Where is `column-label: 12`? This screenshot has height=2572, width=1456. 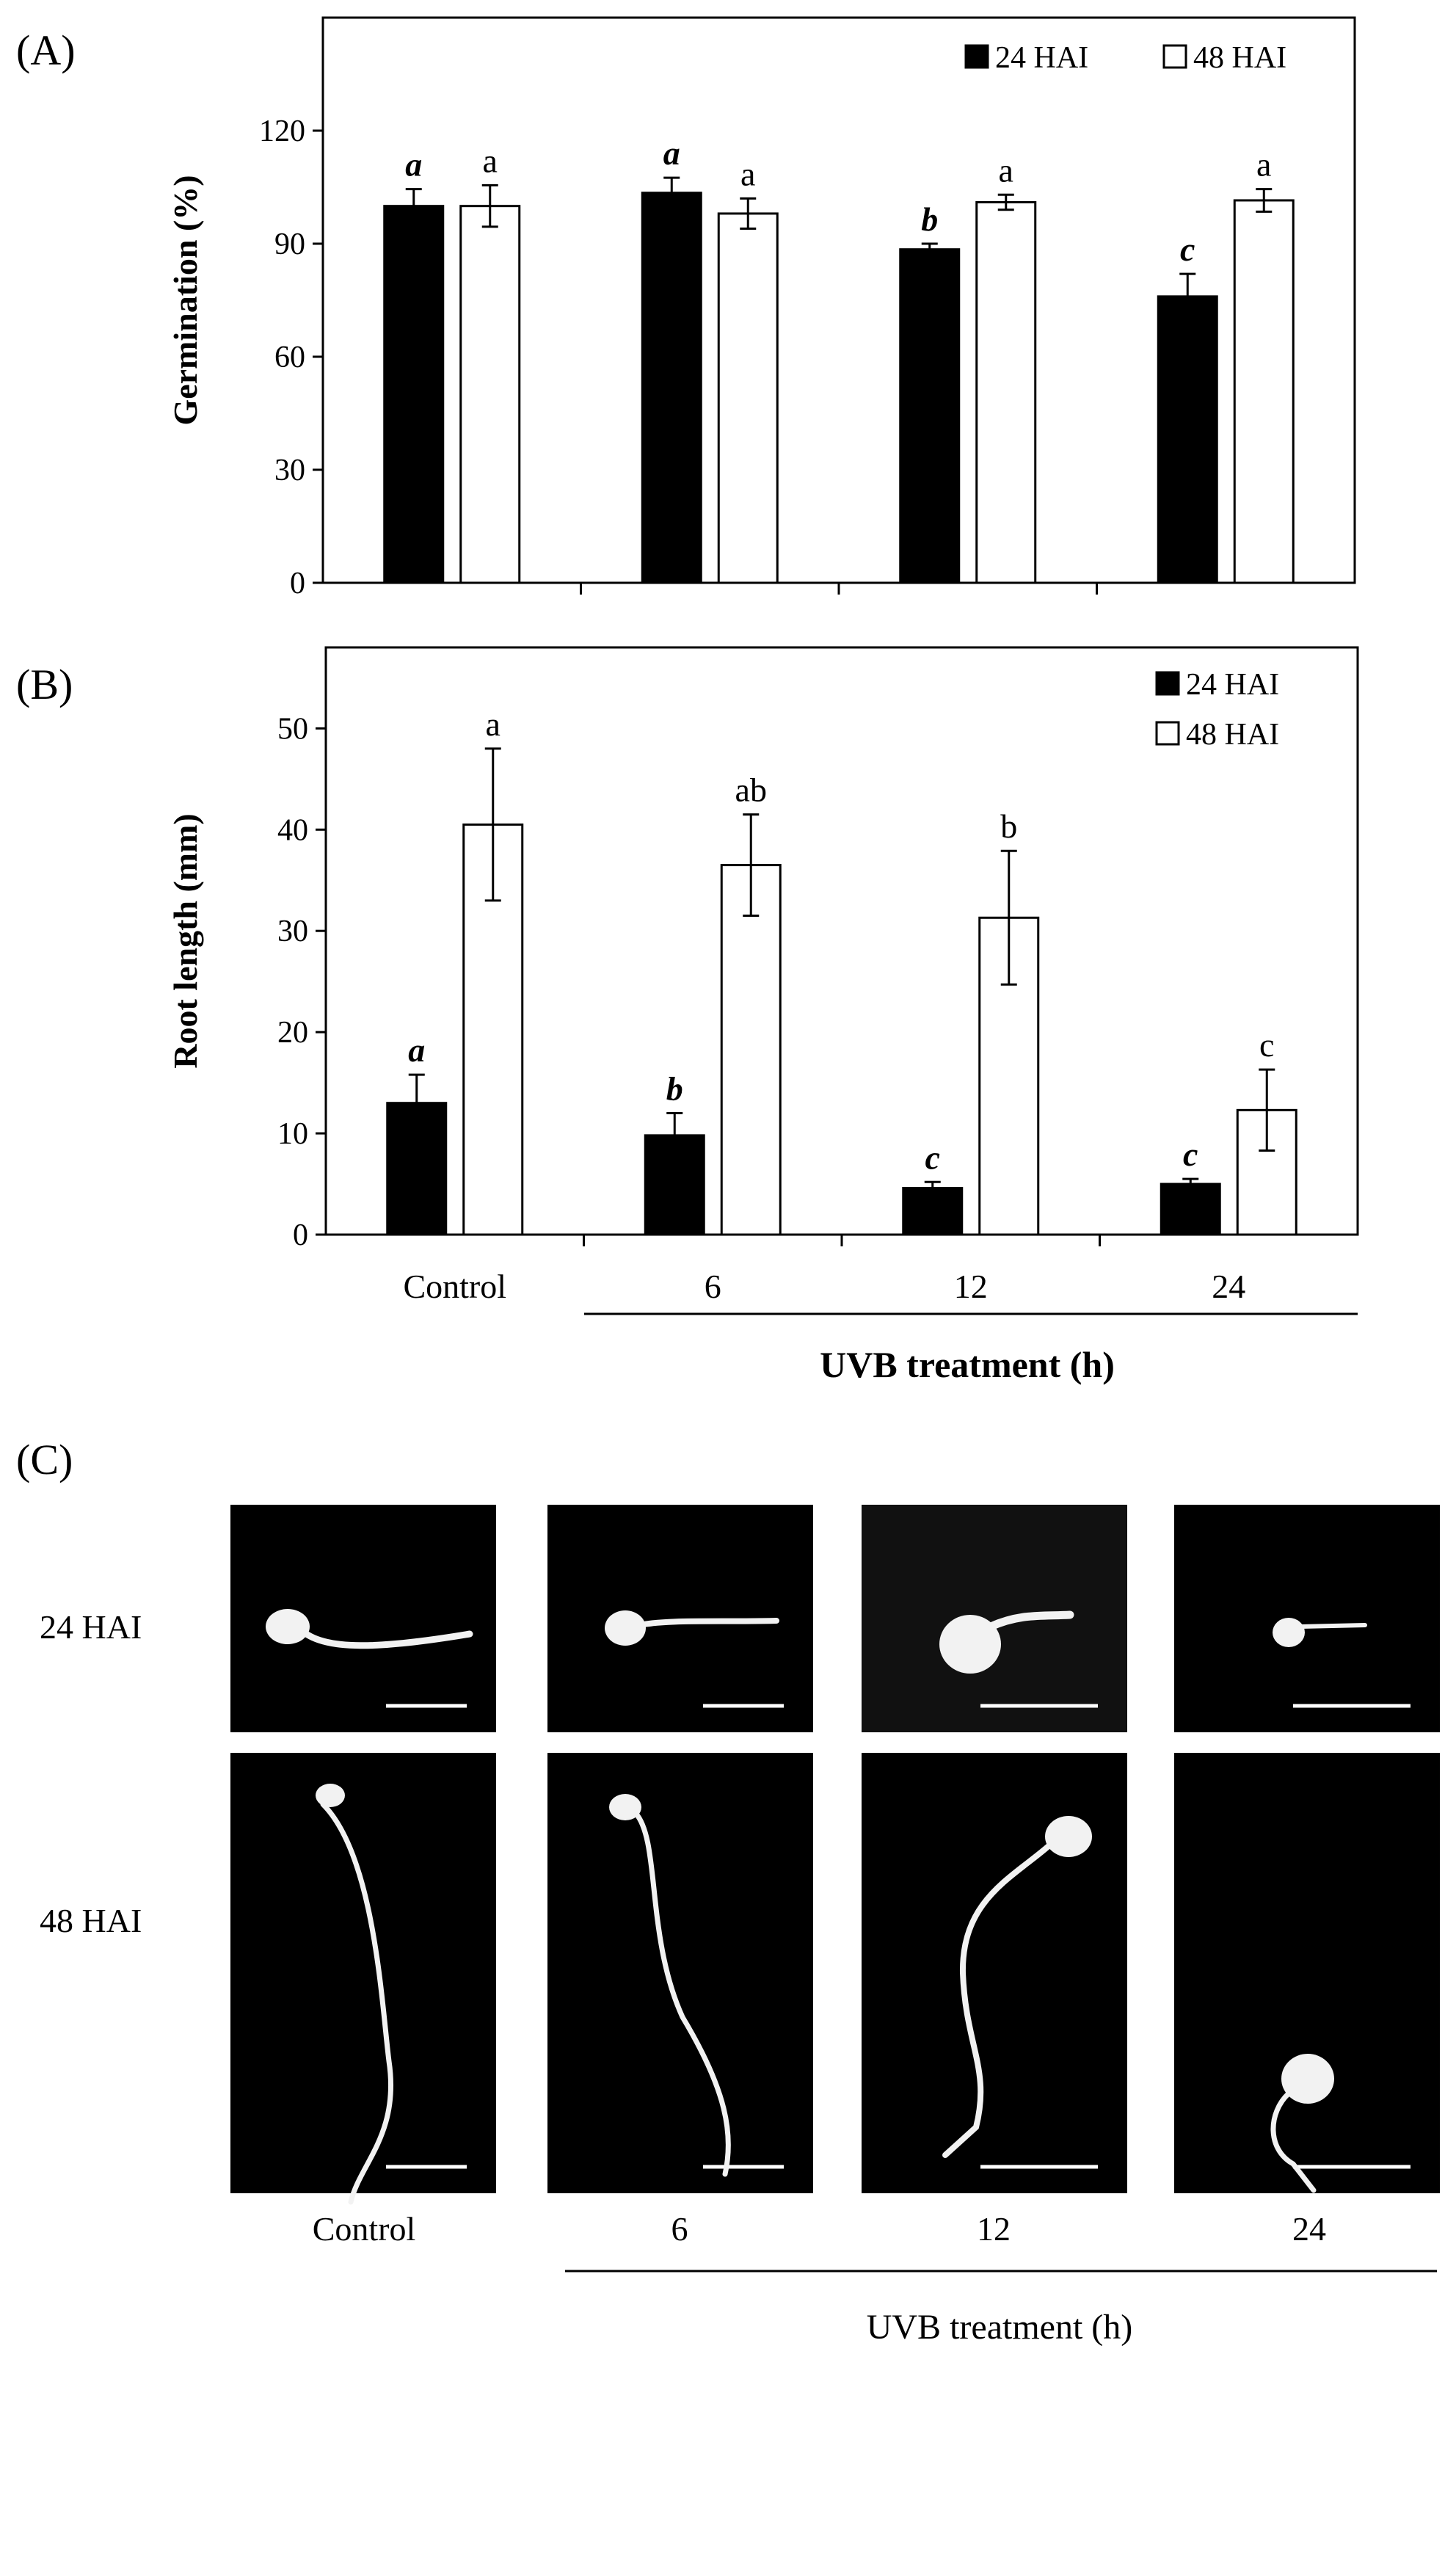
column-label: 12 is located at coordinates (994, 2229).